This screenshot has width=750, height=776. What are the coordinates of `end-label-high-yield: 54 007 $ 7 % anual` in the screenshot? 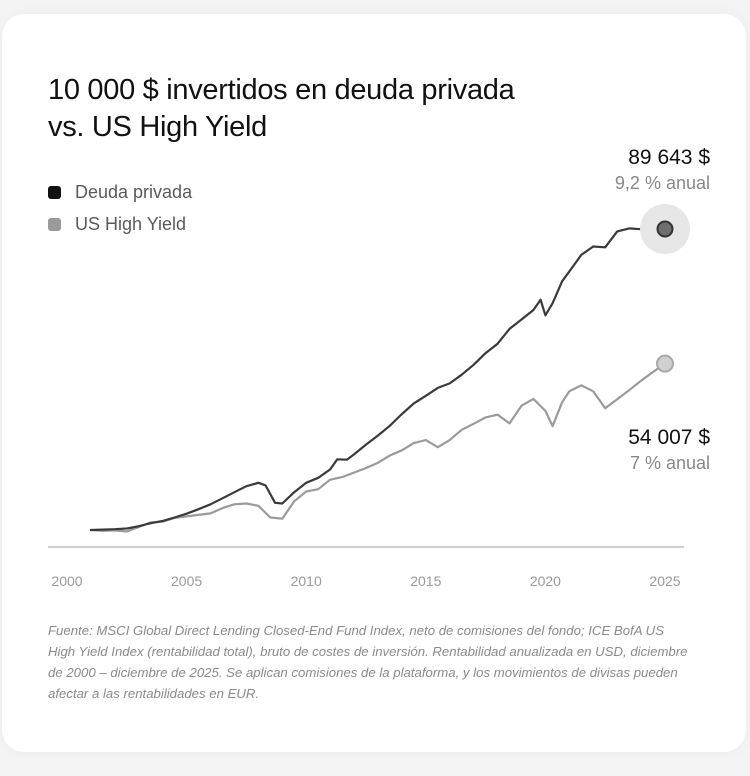 It's located at (669, 450).